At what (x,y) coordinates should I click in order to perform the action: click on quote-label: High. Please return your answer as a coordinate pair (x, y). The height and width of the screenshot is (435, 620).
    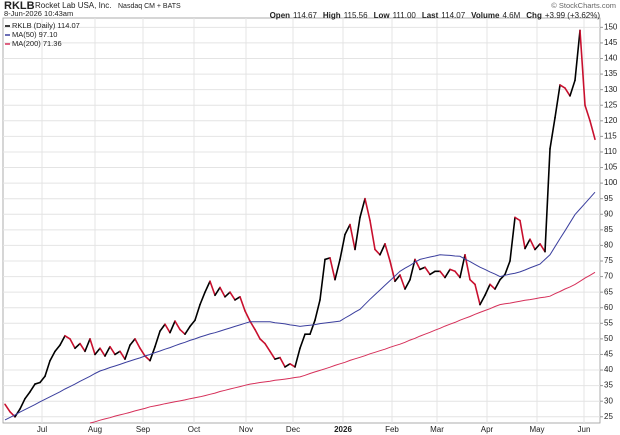
    Looking at the image, I should click on (332, 15).